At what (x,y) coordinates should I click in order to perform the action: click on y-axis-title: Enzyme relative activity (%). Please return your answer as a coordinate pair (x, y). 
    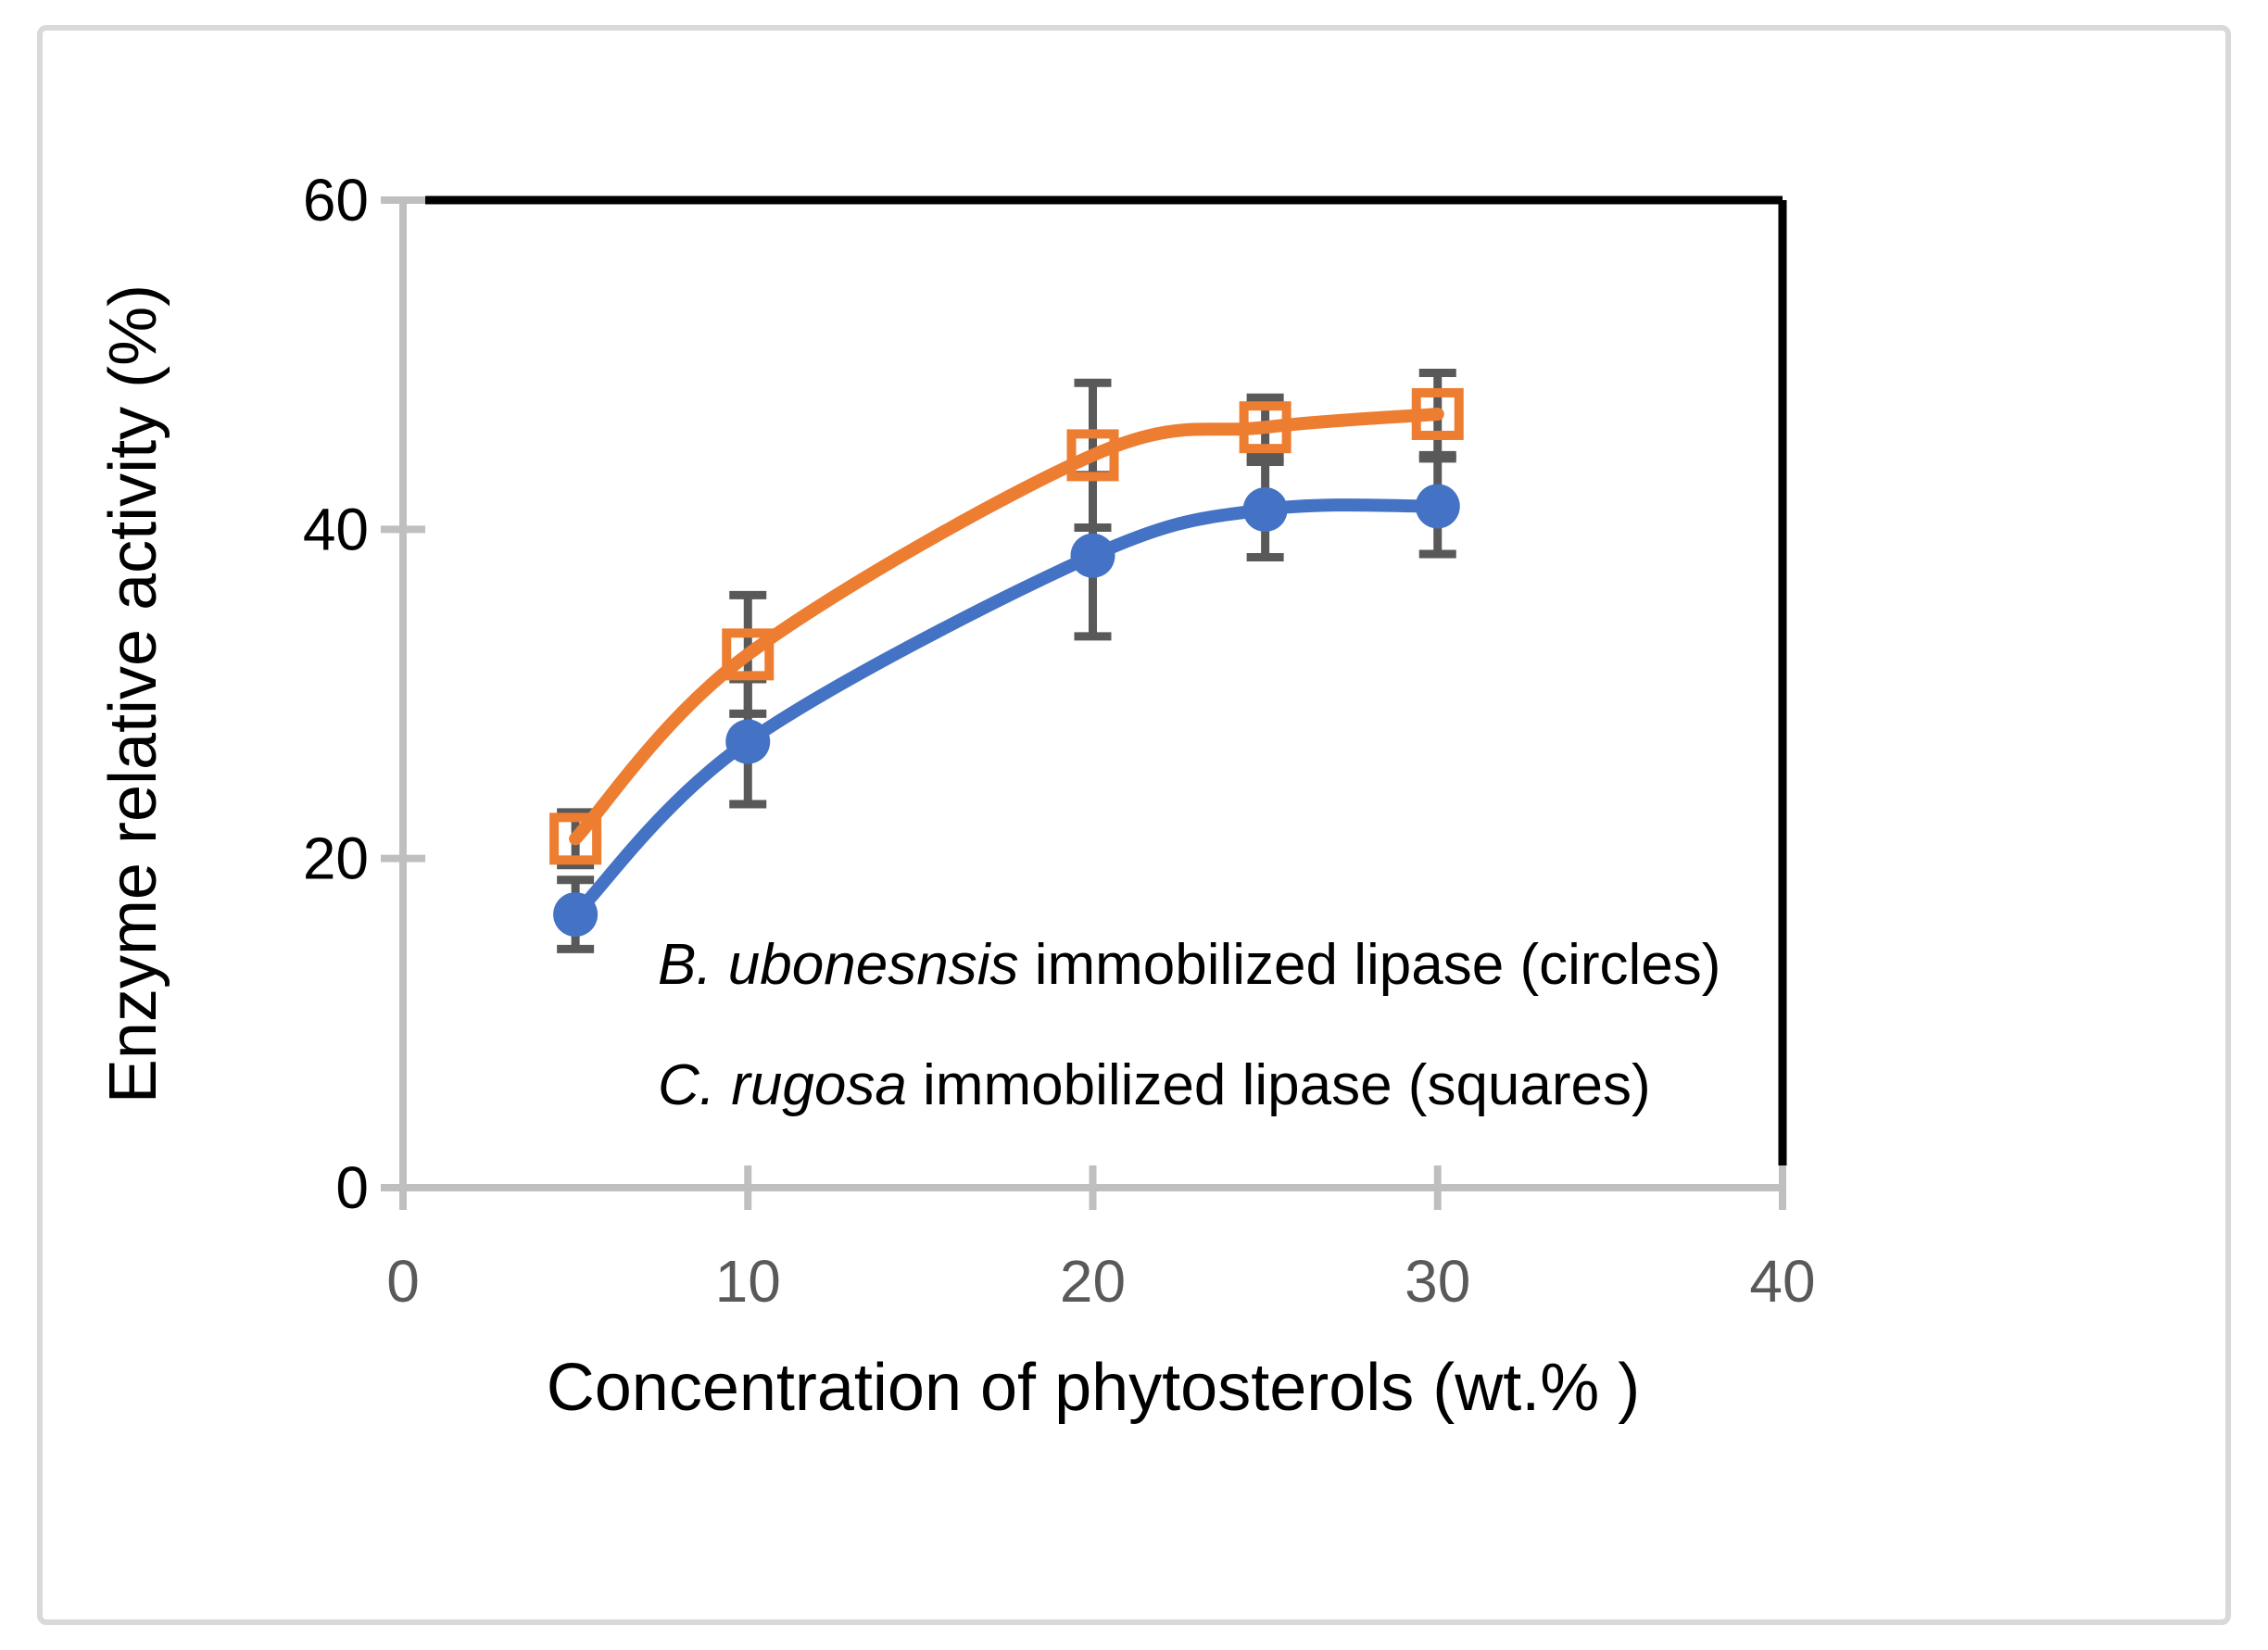
    Looking at the image, I should click on (133, 693).